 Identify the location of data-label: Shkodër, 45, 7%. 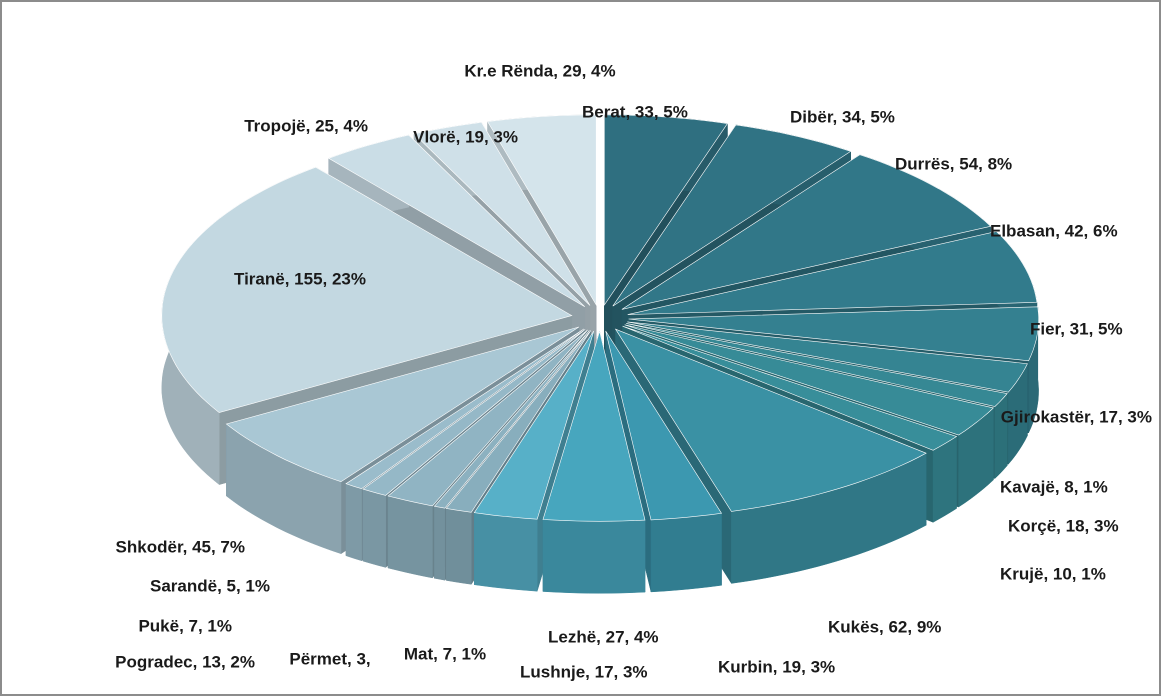
(180, 546).